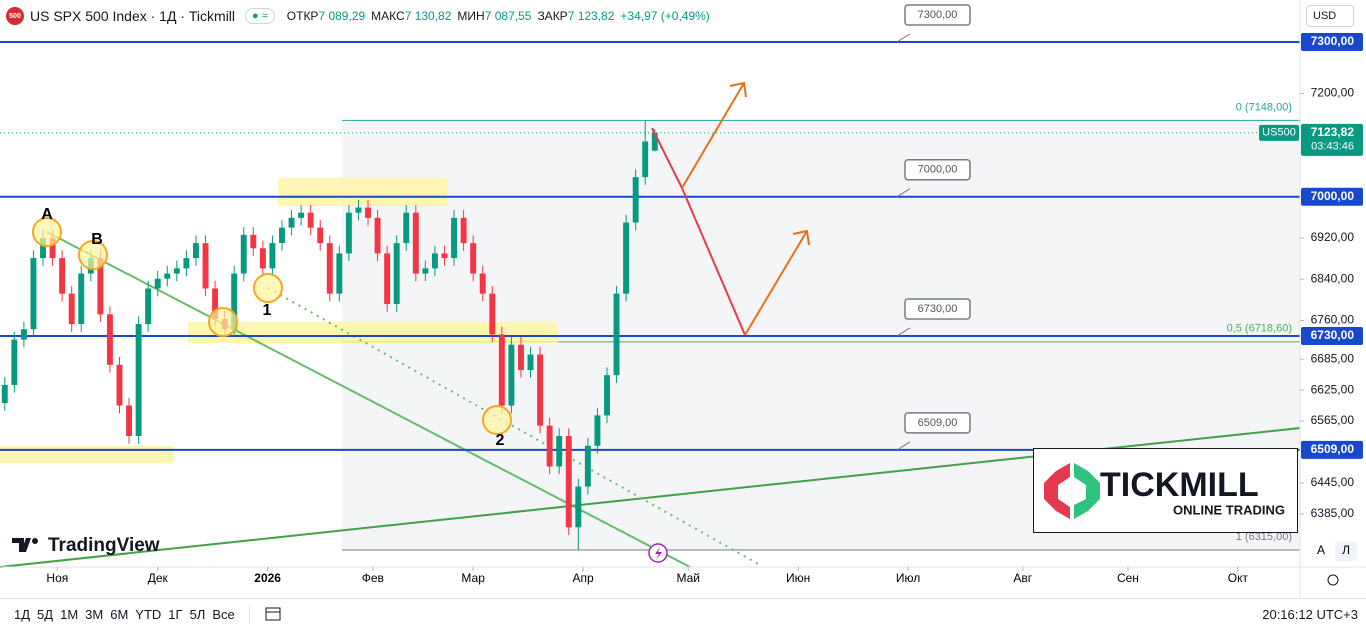 Image resolution: width=1366 pixels, height=629 pixels. I want to click on tickmill-logo-art: TICKMILL ONLINE TRADING, so click(1164, 491).